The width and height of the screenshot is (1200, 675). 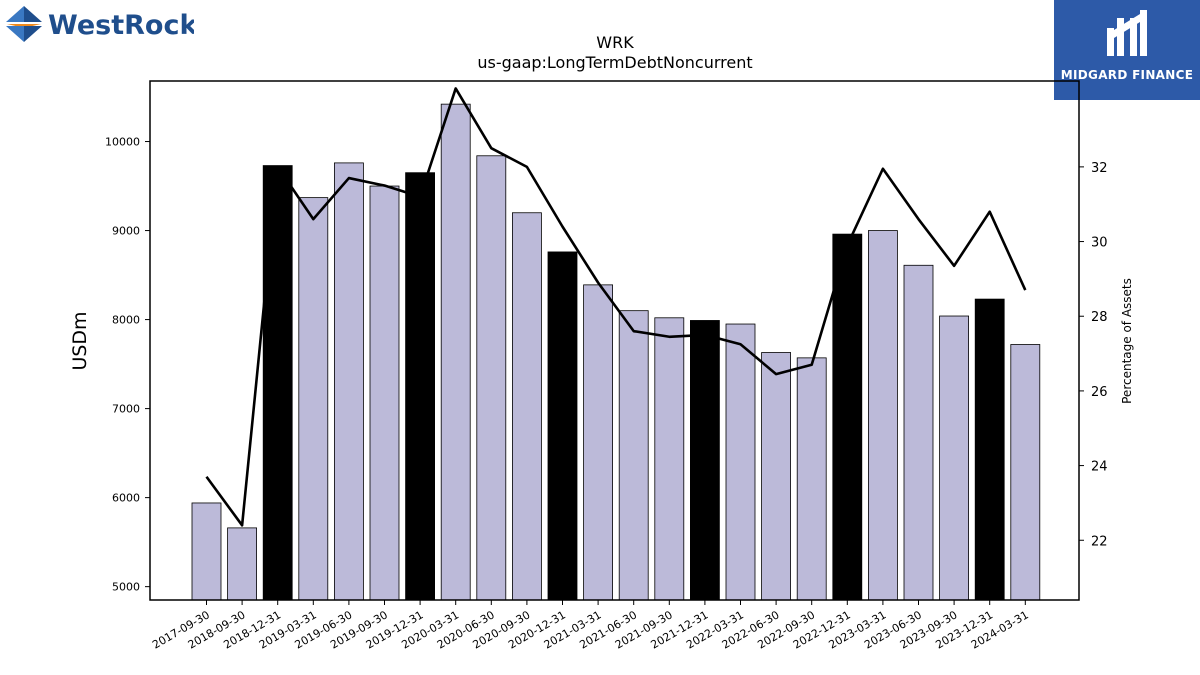 I want to click on westrock-logo-mark: WestRock, so click(x=102, y=24).